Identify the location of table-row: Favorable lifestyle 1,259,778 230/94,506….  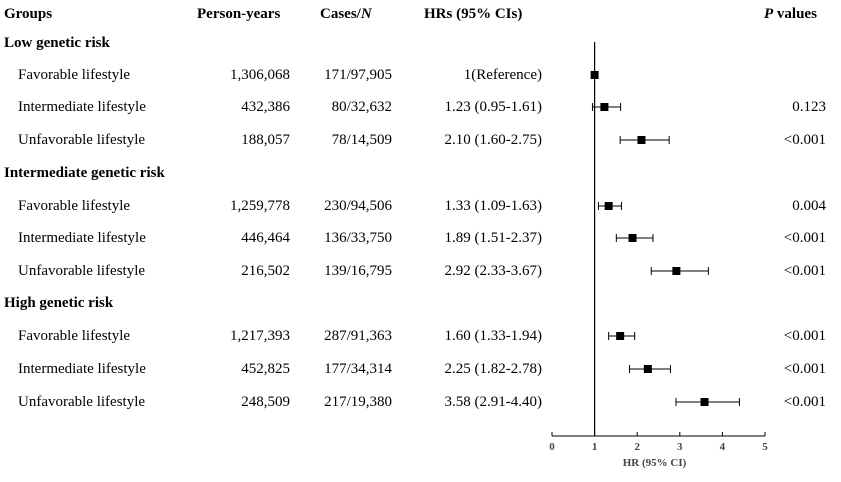
(420, 206).